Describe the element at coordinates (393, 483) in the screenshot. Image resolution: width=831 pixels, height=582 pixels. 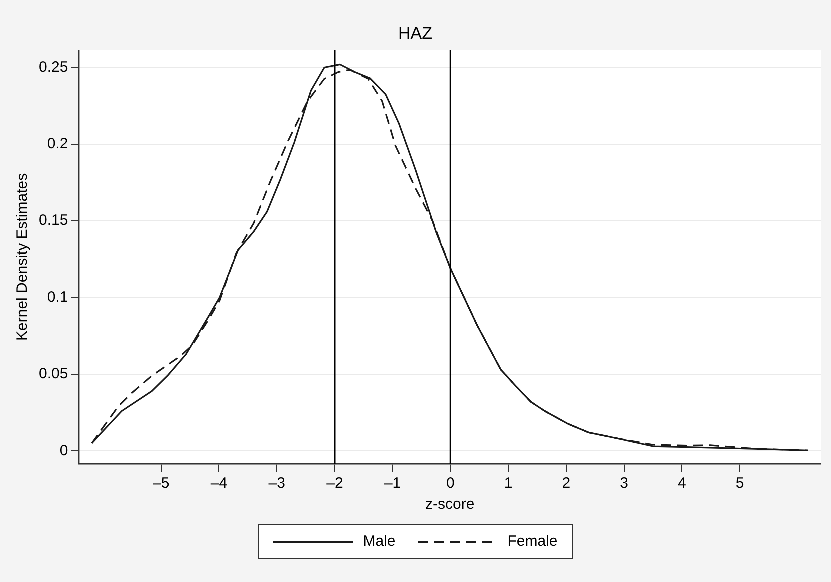
I see `x-tick-label: –1` at that location.